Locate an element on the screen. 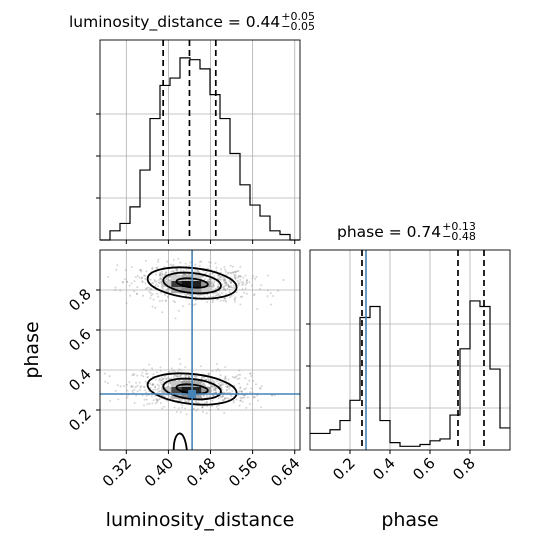  tick-label-phase-x-1: 0.4 is located at coordinates (384, 469).